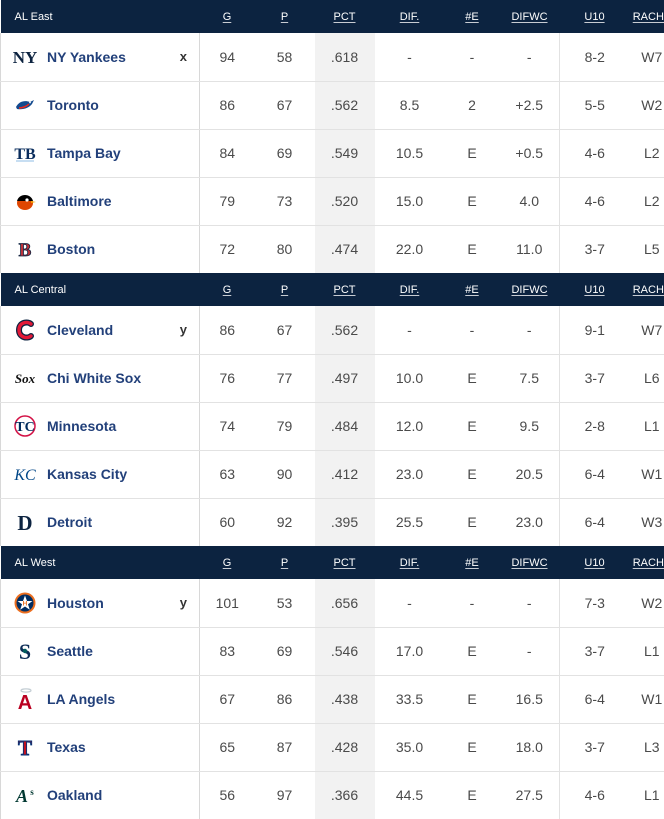  I want to click on stat-racha: W1, so click(647, 699).